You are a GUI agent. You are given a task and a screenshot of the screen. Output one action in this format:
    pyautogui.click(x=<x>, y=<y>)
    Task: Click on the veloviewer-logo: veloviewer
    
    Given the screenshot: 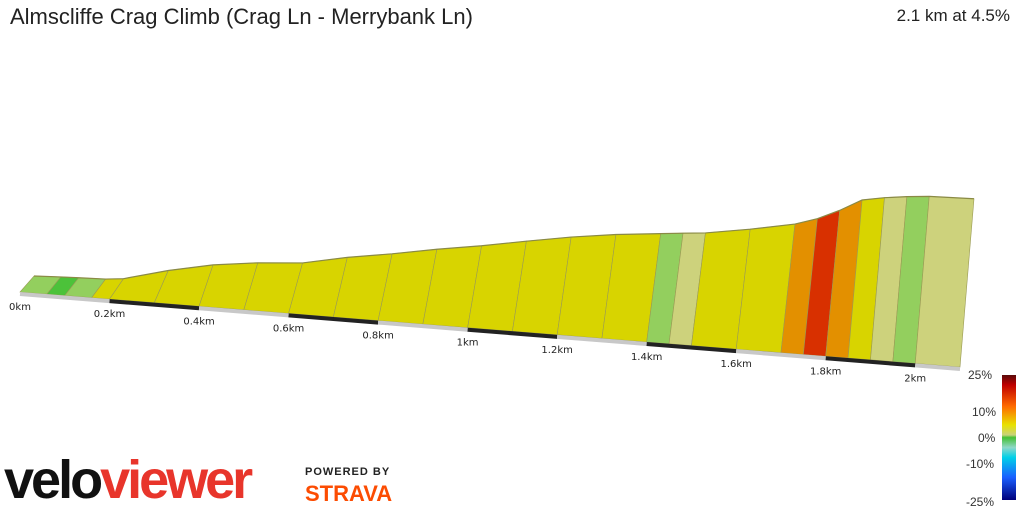 What is the action you would take?
    pyautogui.click(x=128, y=480)
    